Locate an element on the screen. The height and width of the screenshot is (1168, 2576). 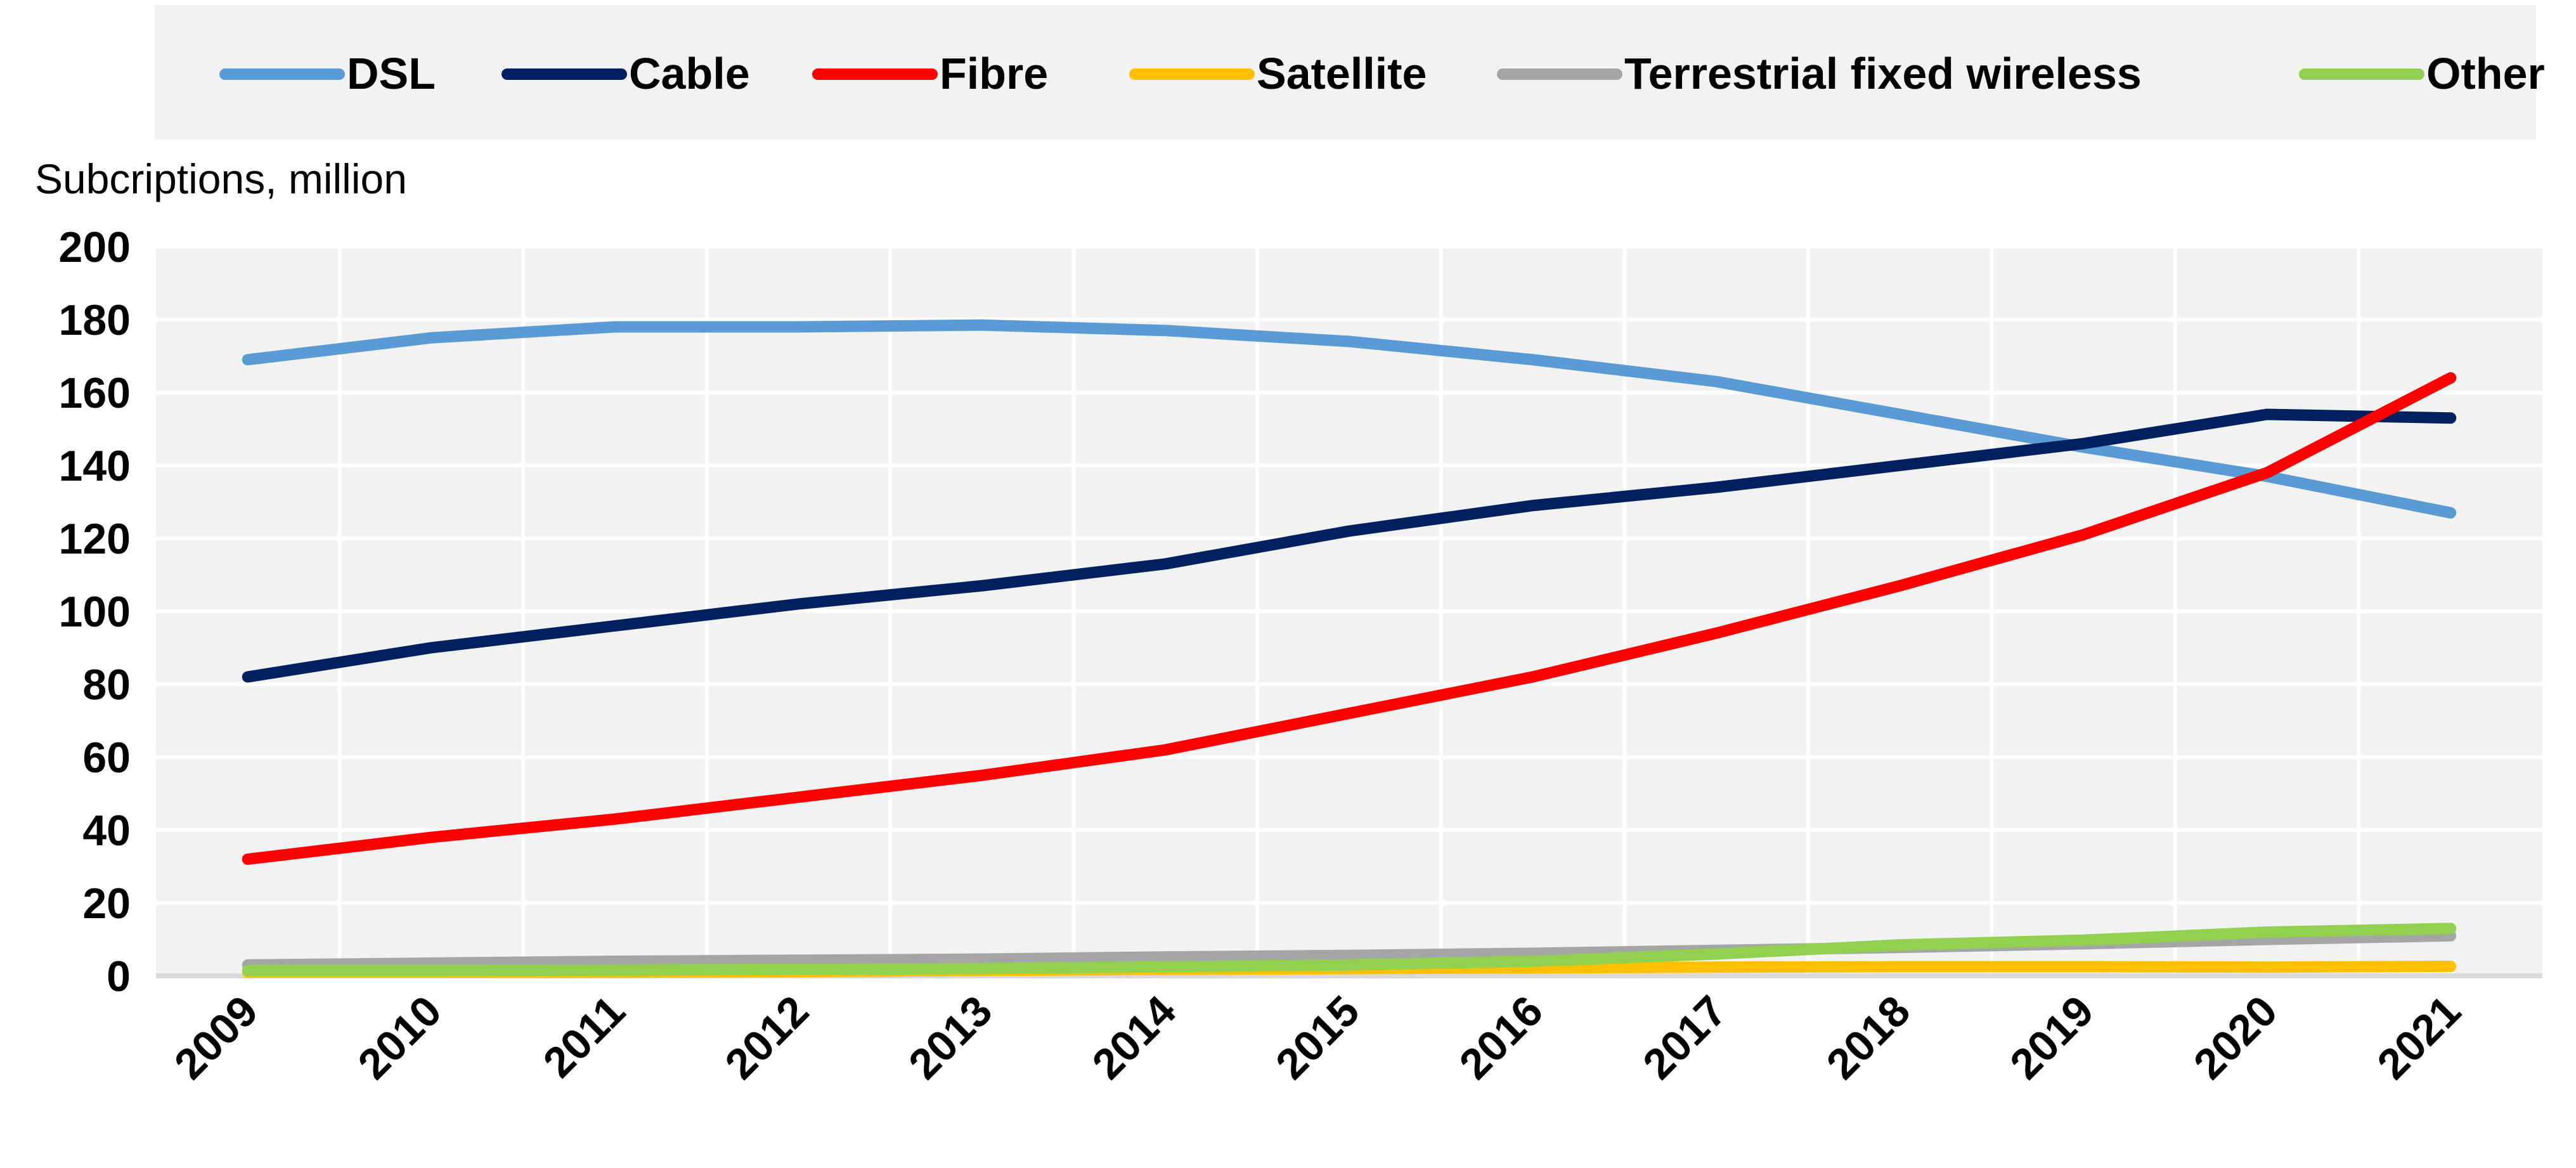
y-tick-label: 200 is located at coordinates (95, 247).